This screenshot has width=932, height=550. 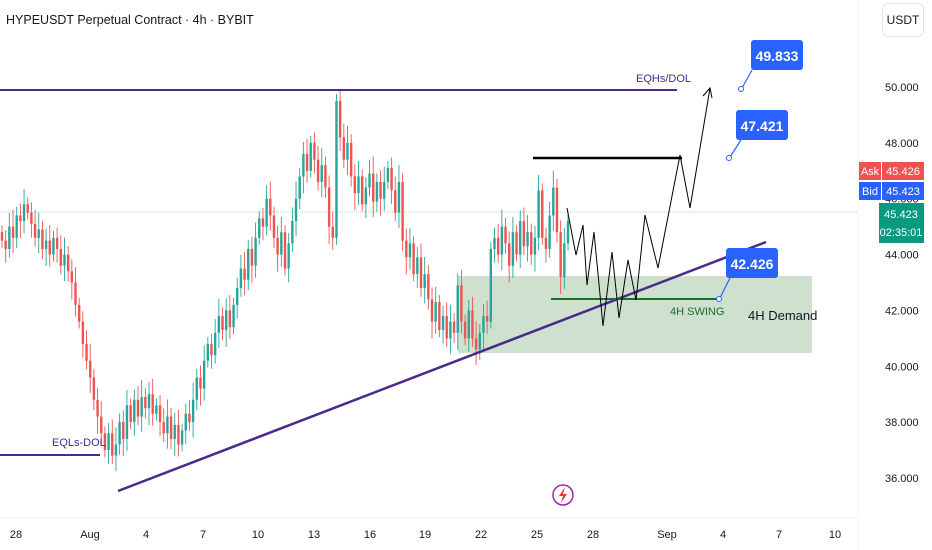 What do you see at coordinates (667, 535) in the screenshot?
I see `time-tick-label: Sep` at bounding box center [667, 535].